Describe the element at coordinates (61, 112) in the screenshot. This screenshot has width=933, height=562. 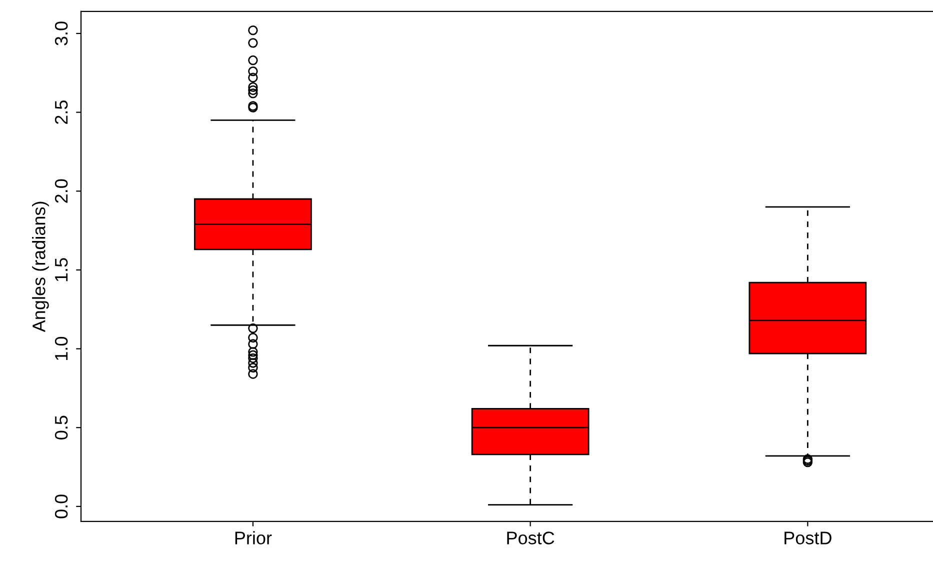
I see `y-tick-label: 2.5` at that location.